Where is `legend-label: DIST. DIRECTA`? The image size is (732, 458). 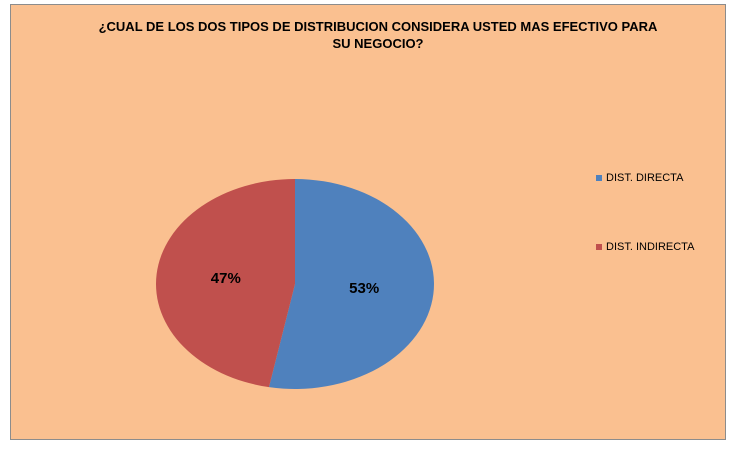
legend-label: DIST. DIRECTA is located at coordinates (645, 178).